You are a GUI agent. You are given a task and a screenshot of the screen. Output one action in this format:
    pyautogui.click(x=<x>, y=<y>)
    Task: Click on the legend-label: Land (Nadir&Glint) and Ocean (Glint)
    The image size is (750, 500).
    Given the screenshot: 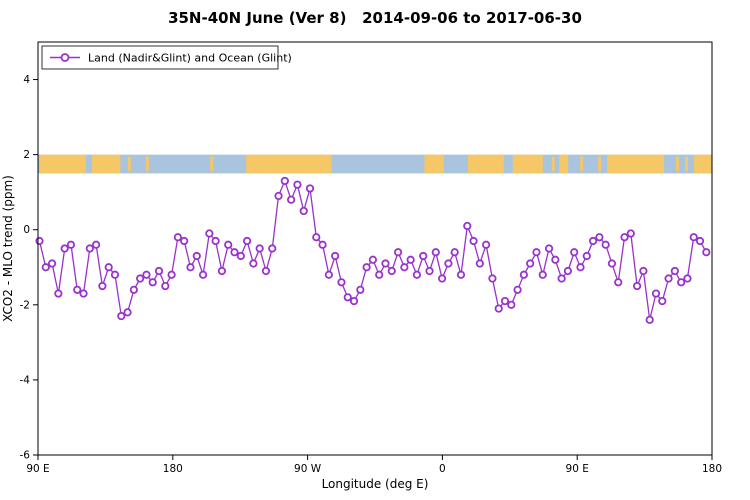 What is the action you would take?
    pyautogui.click(x=190, y=58)
    